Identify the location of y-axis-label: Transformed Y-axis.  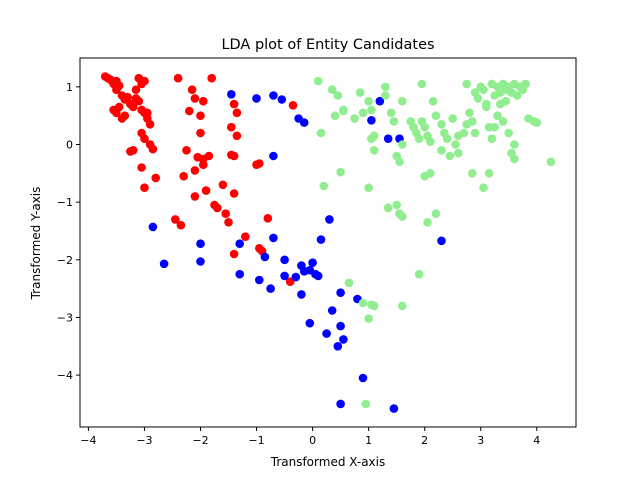
(36, 244).